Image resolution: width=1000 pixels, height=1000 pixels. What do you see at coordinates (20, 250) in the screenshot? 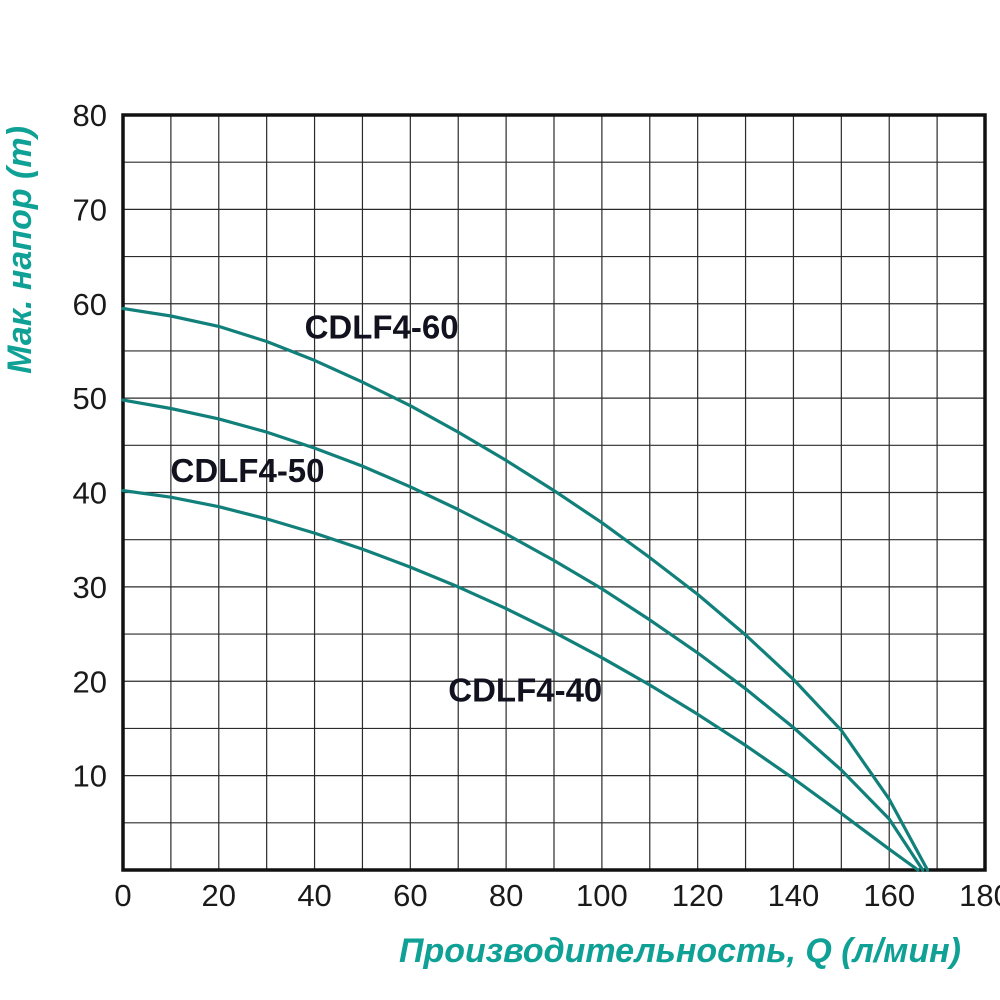
I see `y-axis-title: Мак. напор (m)` at bounding box center [20, 250].